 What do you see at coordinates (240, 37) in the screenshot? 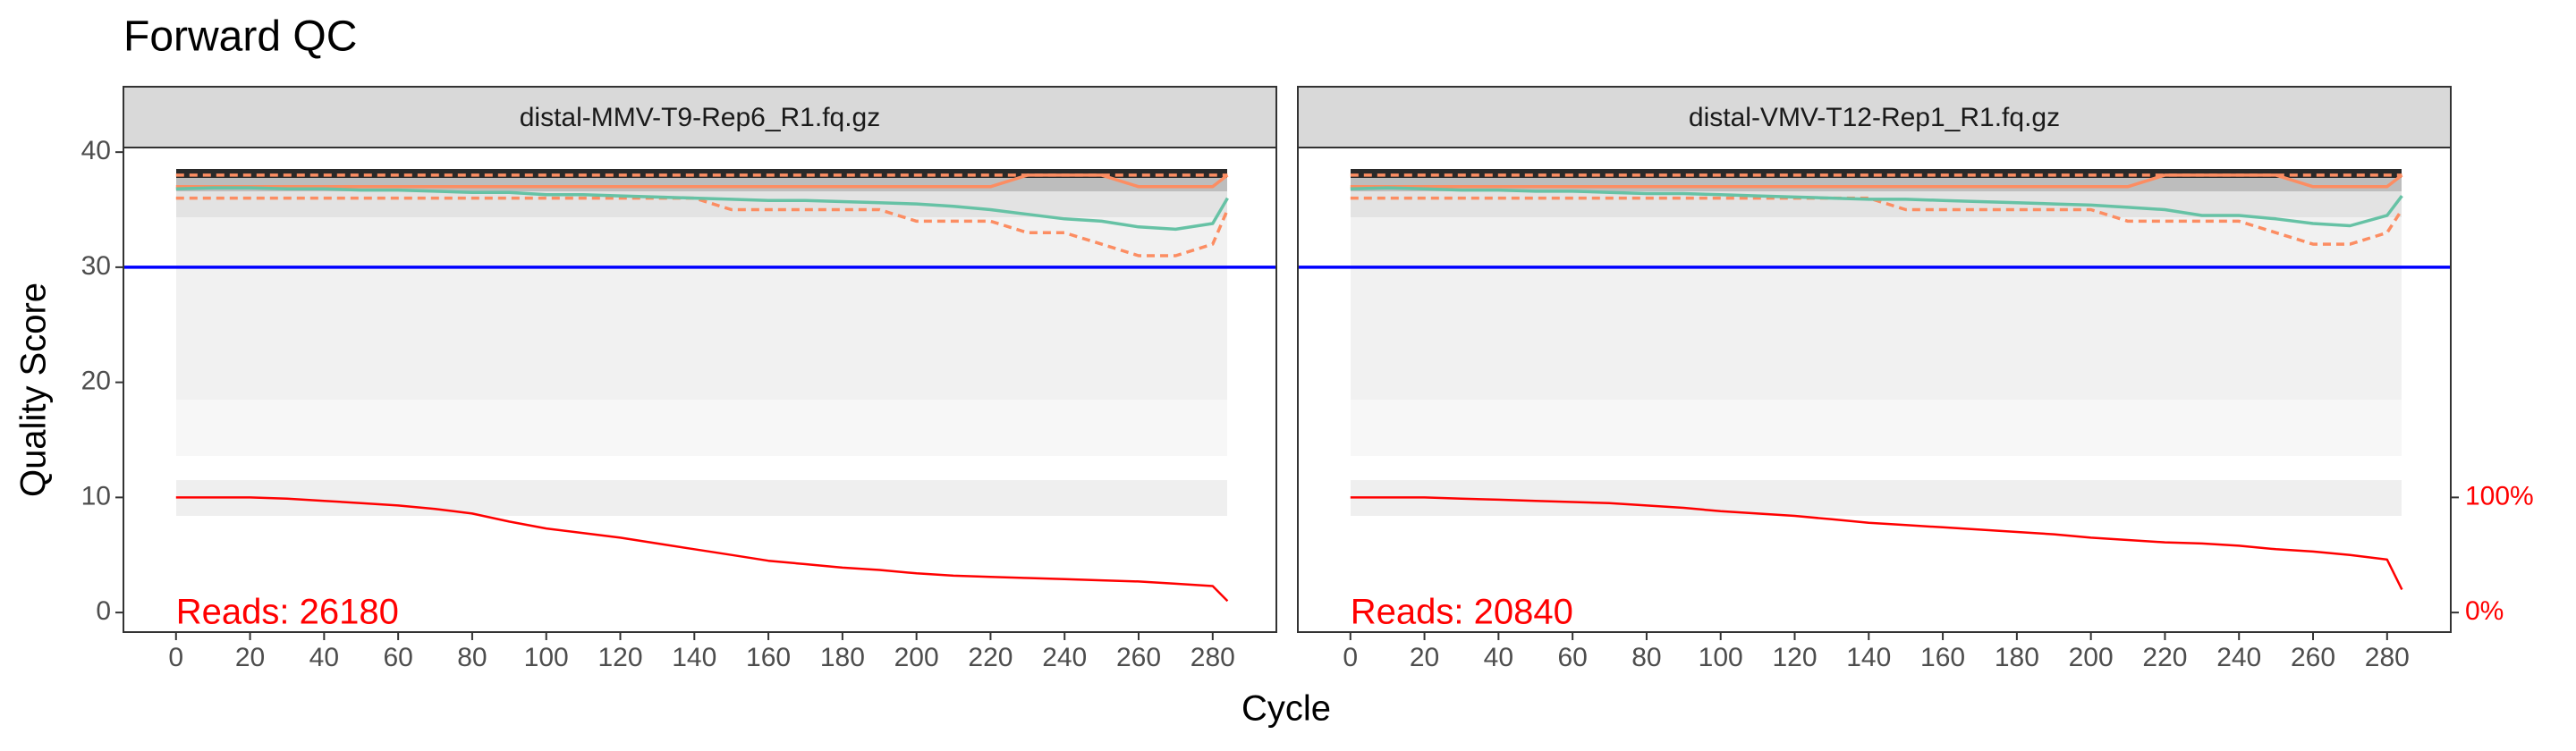
I see `chart-title: Forward QC` at bounding box center [240, 37].